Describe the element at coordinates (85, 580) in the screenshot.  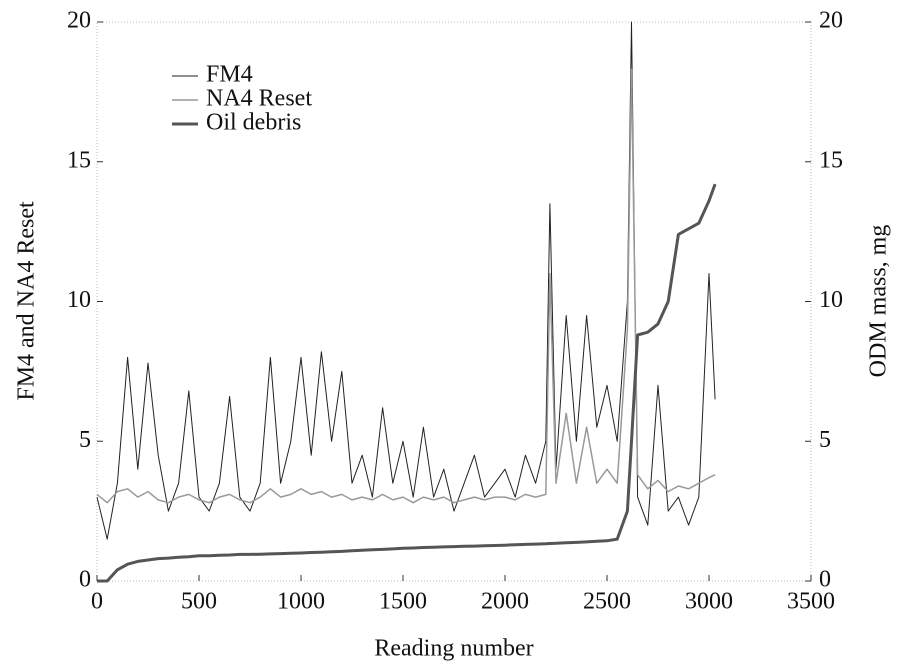
I see `y-tick-label: 0` at that location.